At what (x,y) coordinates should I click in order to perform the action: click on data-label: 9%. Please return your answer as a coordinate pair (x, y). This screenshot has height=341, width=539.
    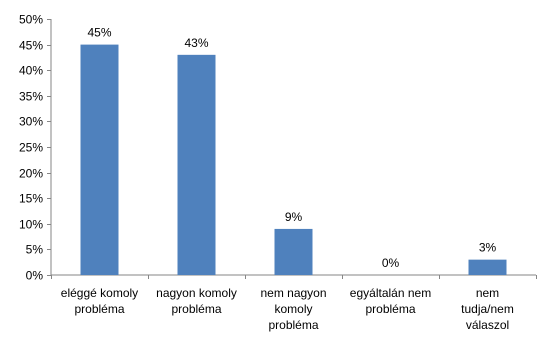
    Looking at the image, I should click on (294, 217).